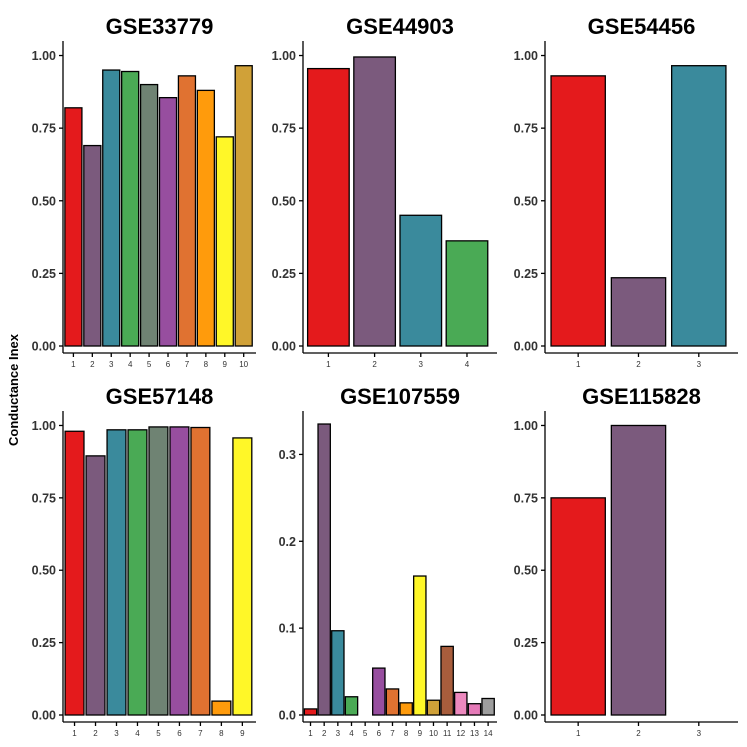 This screenshot has height=747, width=747. What do you see at coordinates (400, 396) in the screenshot?
I see `chart-title: GSE107559` at bounding box center [400, 396].